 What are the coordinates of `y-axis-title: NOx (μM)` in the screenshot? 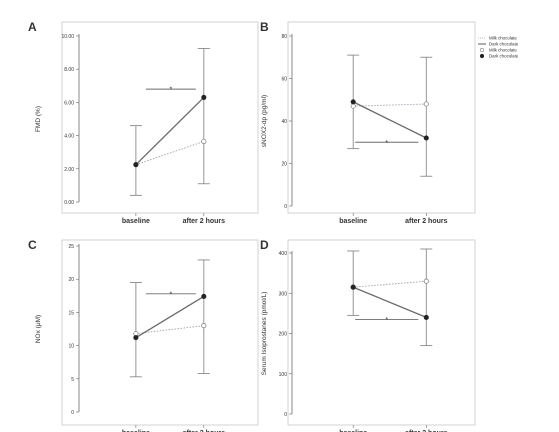 It's located at (38, 329).